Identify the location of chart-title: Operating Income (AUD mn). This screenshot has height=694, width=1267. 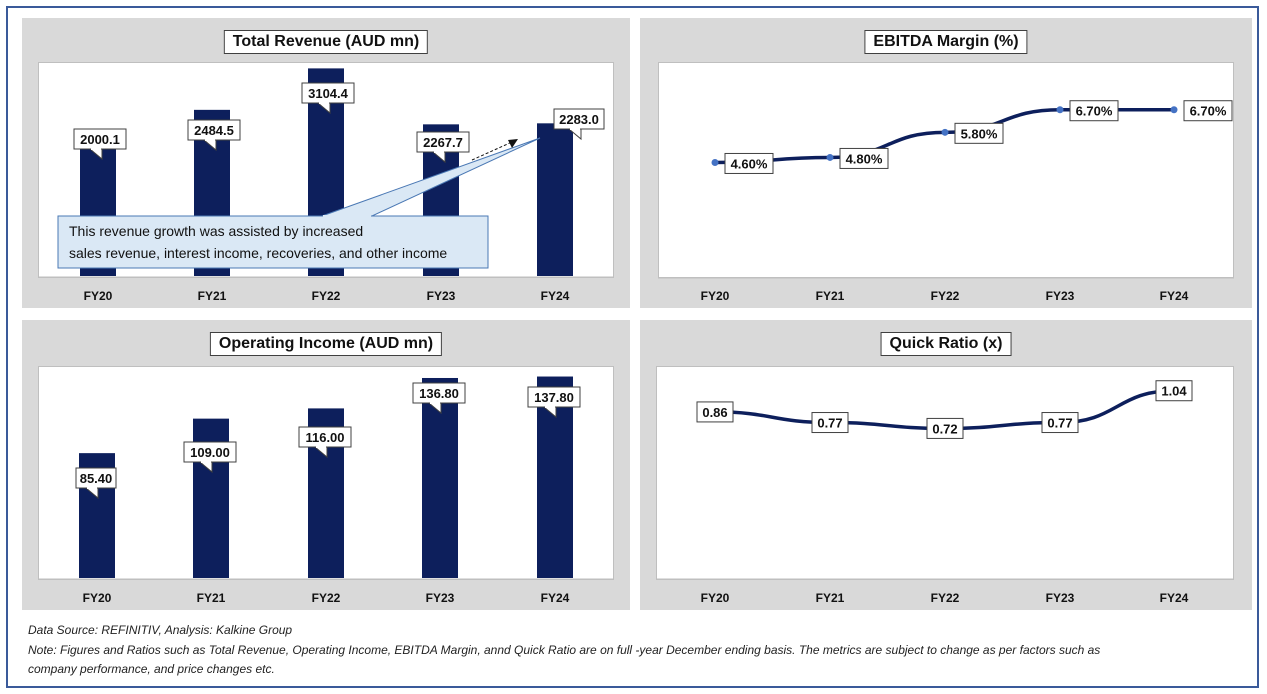
(326, 344).